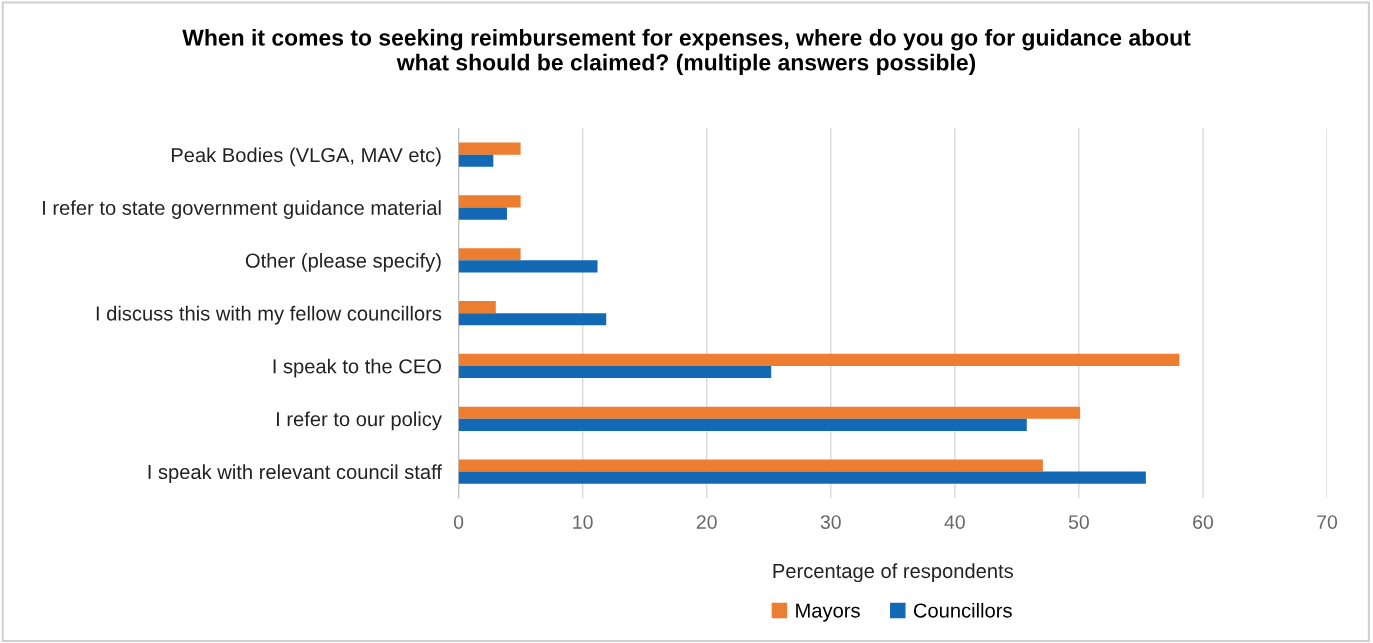 The width and height of the screenshot is (1373, 643). I want to click on x-tick-label: 70, so click(1327, 522).